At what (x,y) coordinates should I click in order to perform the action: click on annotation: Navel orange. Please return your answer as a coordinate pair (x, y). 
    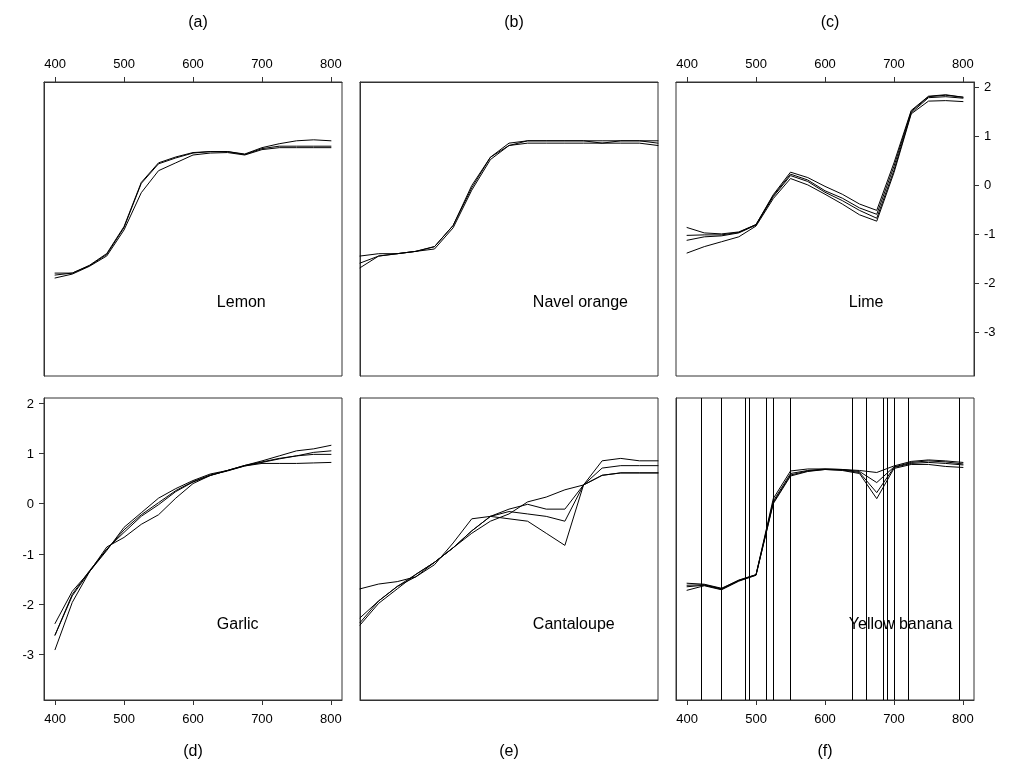
    Looking at the image, I should click on (580, 302).